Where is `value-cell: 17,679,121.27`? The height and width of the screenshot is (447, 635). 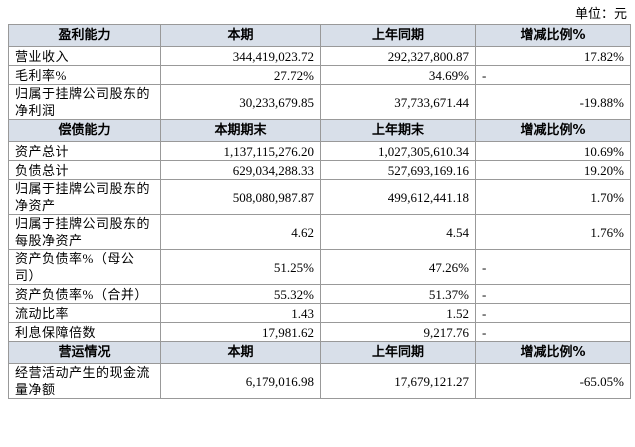
value-cell: 17,679,121.27 is located at coordinates (398, 381).